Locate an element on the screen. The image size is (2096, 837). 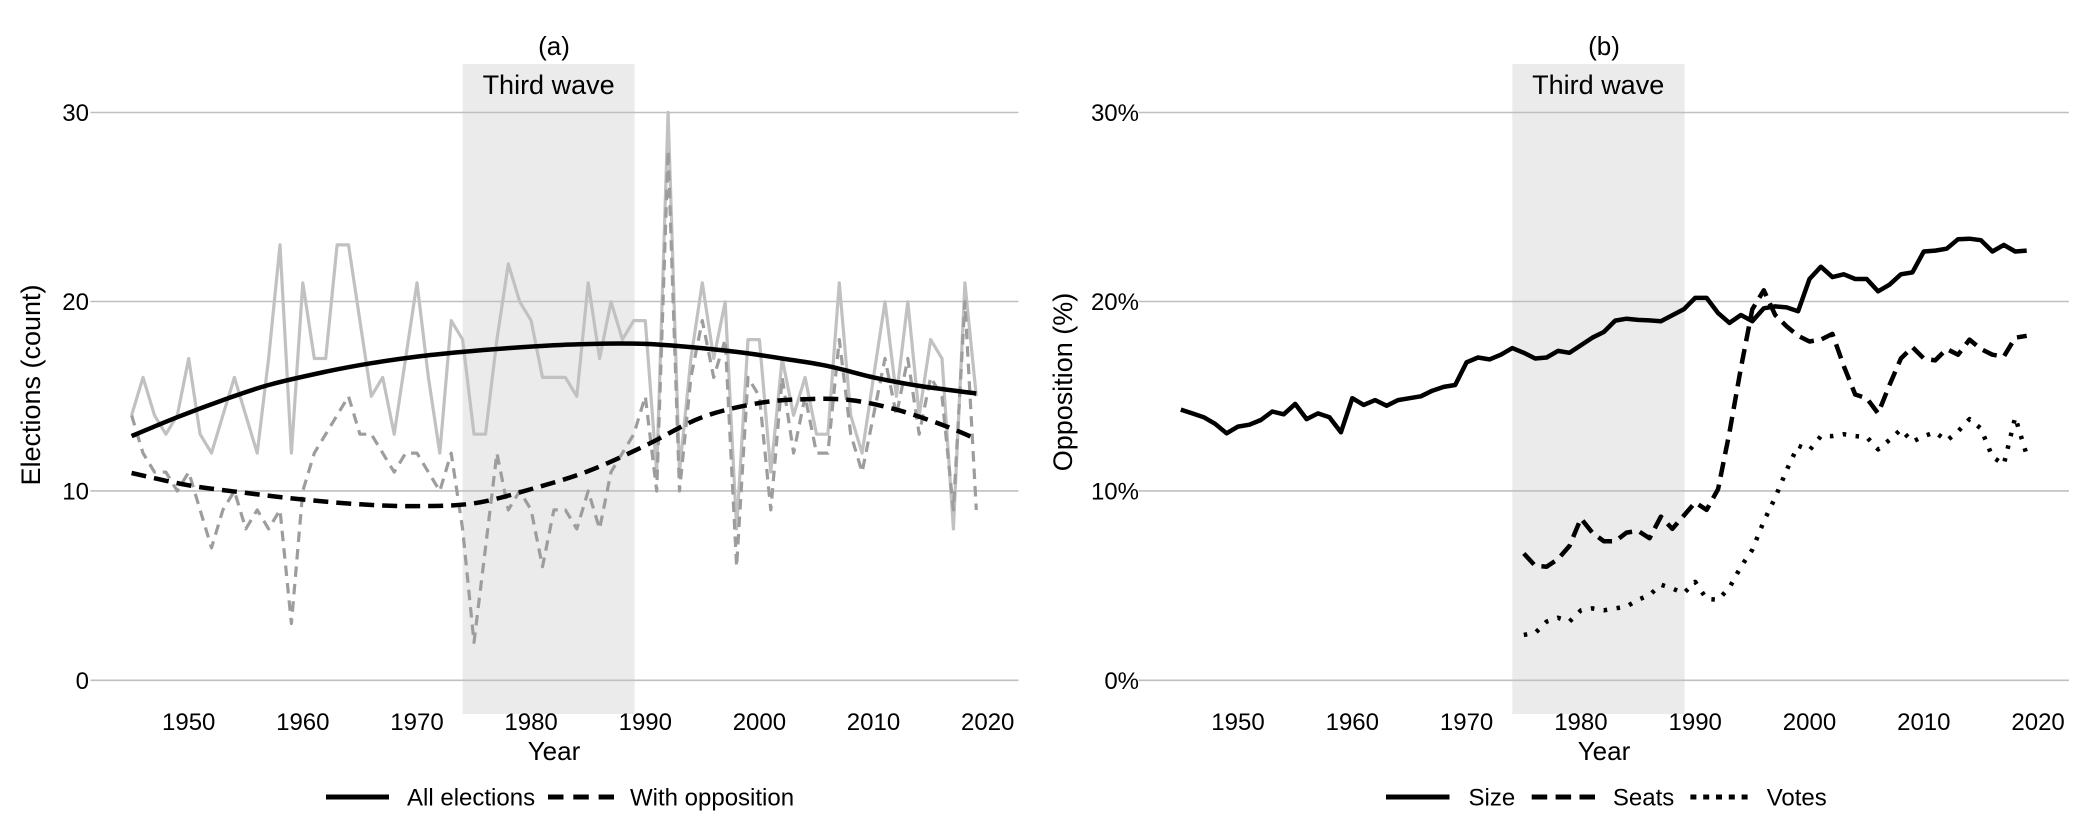
svg-text: 30 is located at coordinates (75, 113).